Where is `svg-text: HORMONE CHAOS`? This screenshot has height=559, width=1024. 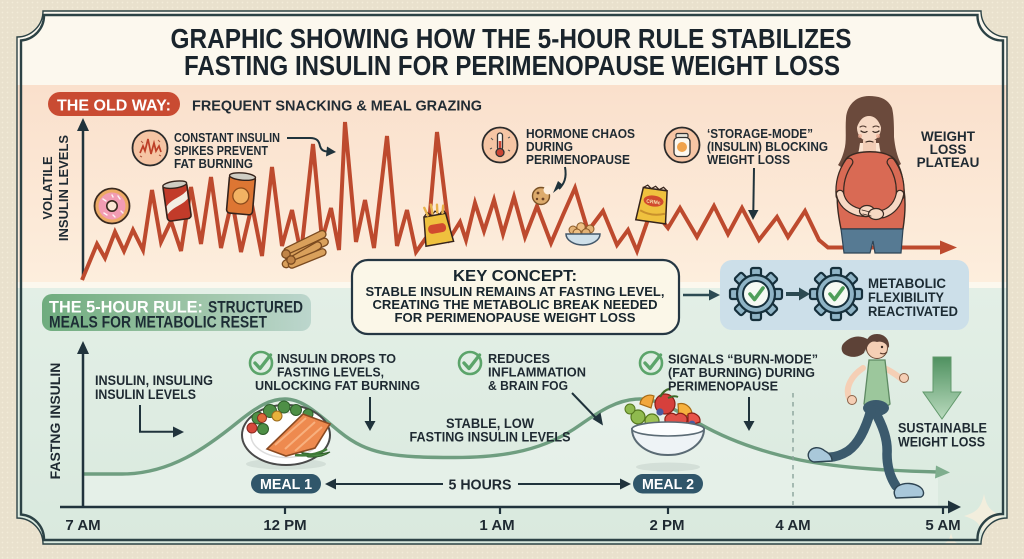 svg-text: HORMONE CHAOS is located at coordinates (580, 133).